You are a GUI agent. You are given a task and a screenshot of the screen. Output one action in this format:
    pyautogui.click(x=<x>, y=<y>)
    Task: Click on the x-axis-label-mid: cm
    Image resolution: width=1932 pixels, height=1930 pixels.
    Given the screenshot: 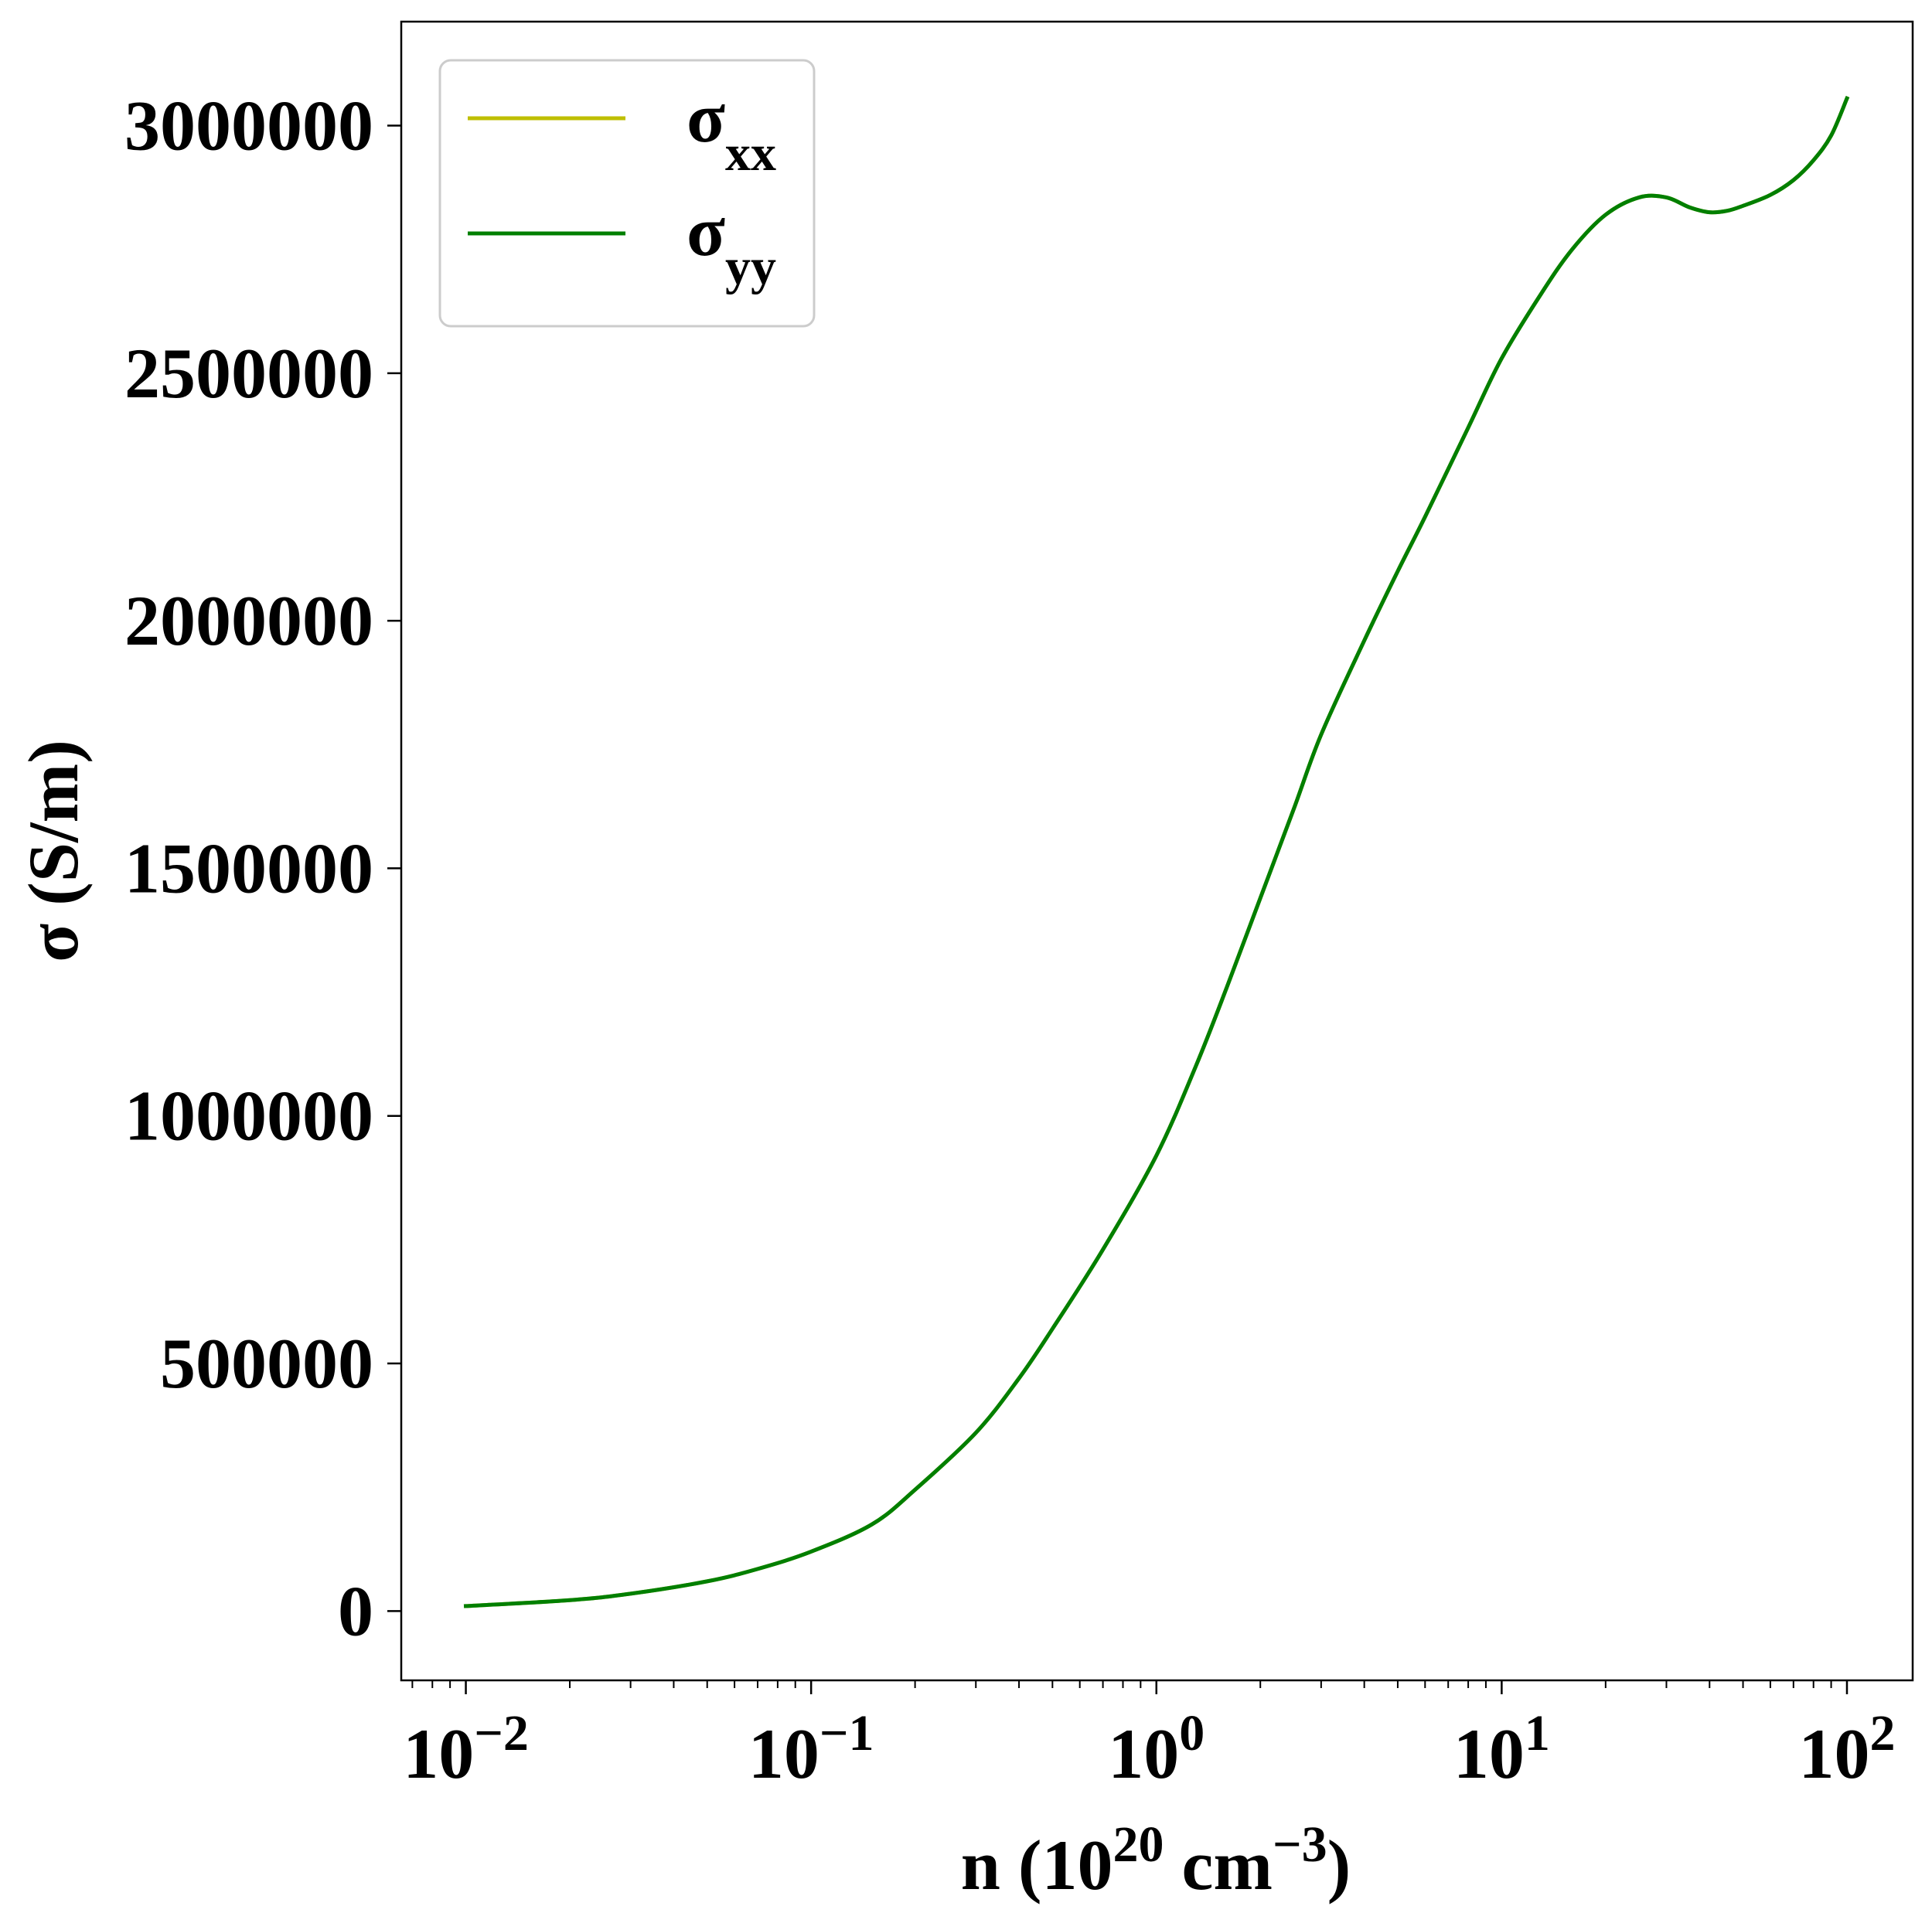 What is the action you would take?
    pyautogui.click(x=1218, y=1865)
    